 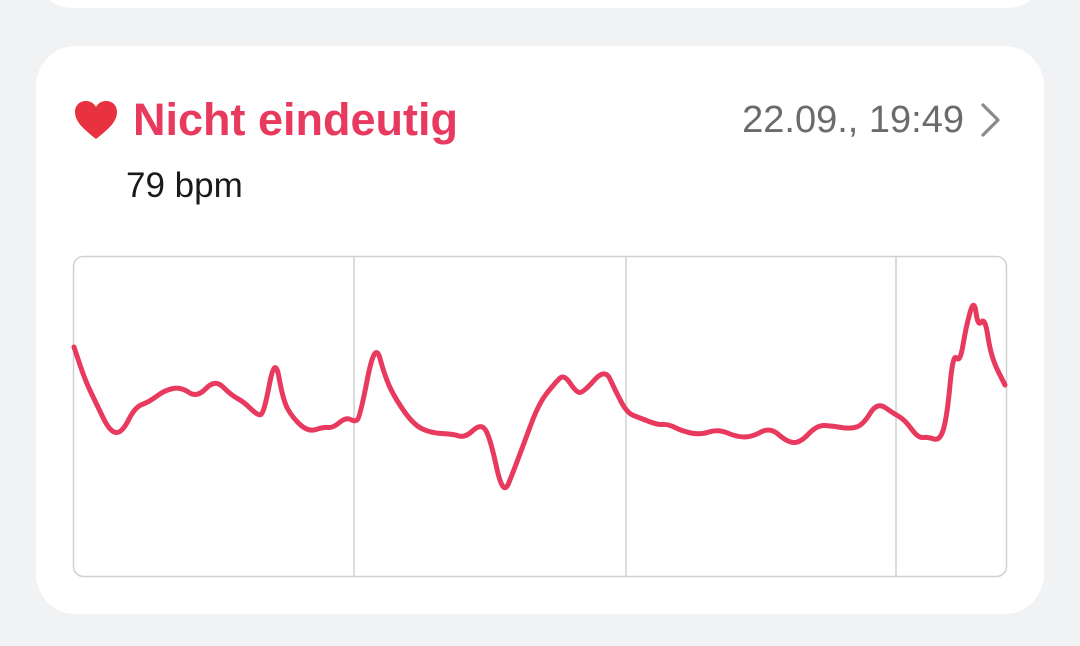 What do you see at coordinates (295, 119) in the screenshot?
I see `status-title: Nicht eindeutig` at bounding box center [295, 119].